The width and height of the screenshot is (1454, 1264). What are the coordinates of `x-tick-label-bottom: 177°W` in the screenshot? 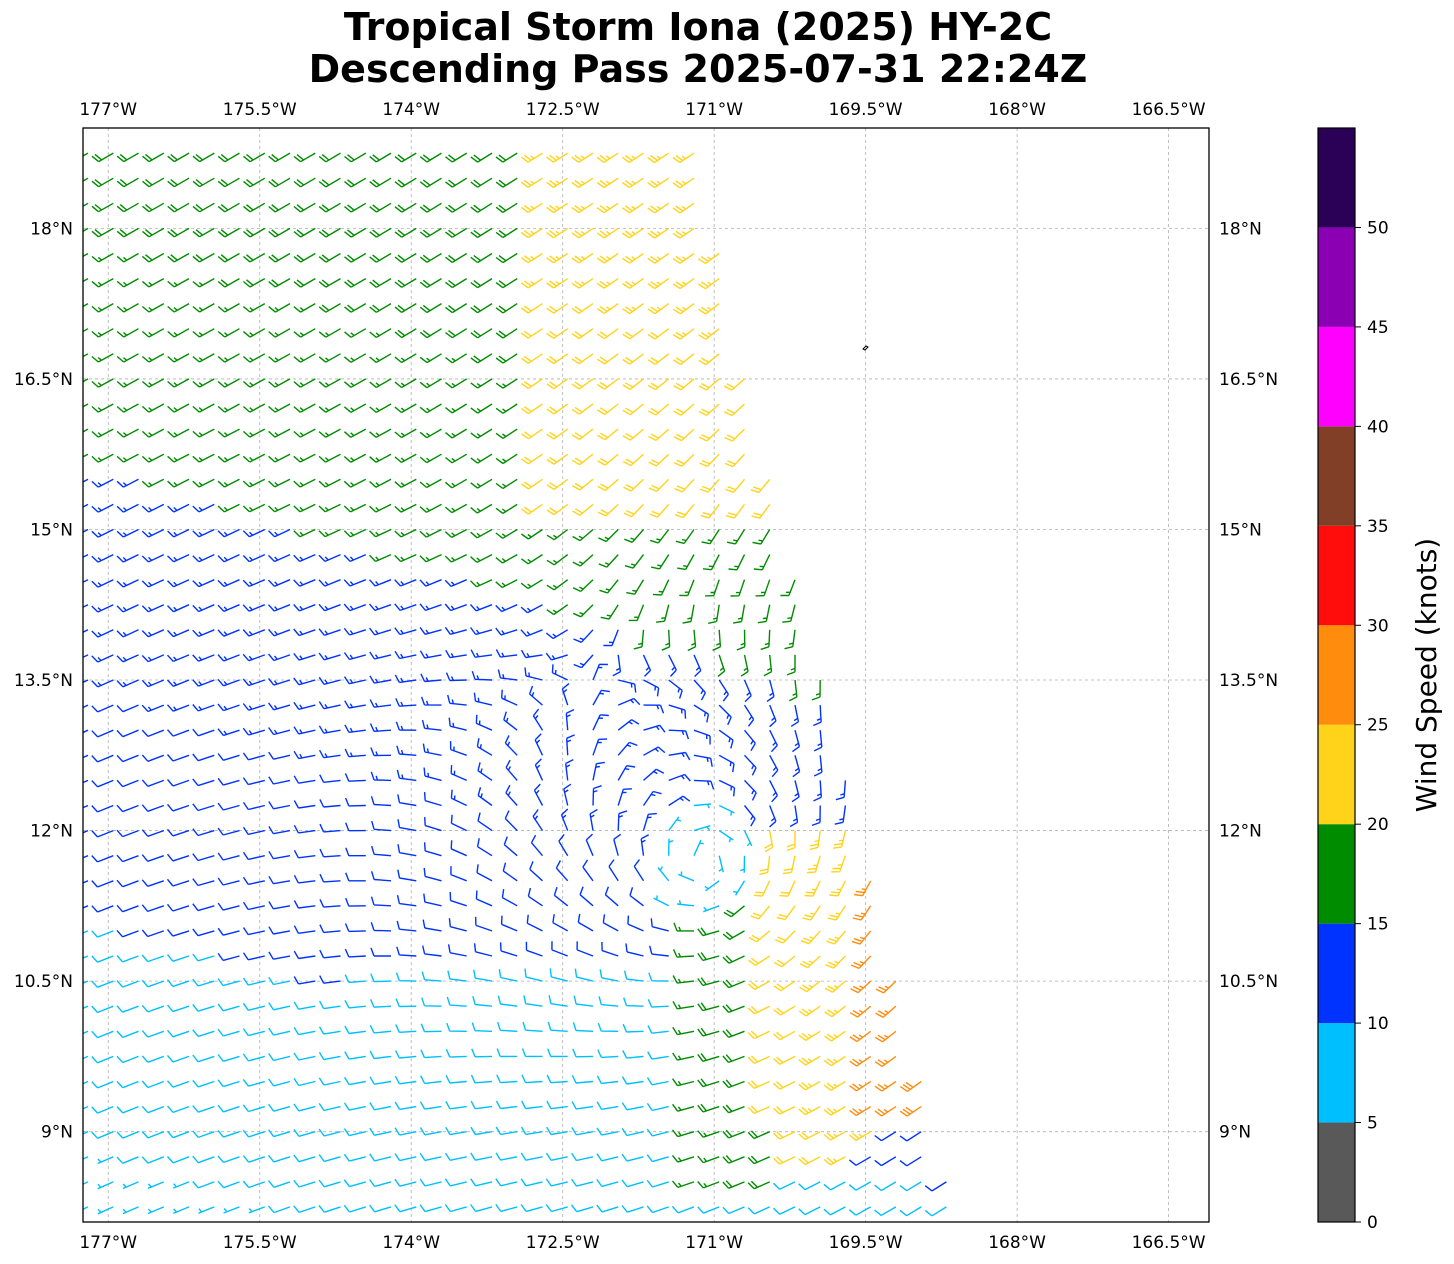 It's located at (108, 1243).